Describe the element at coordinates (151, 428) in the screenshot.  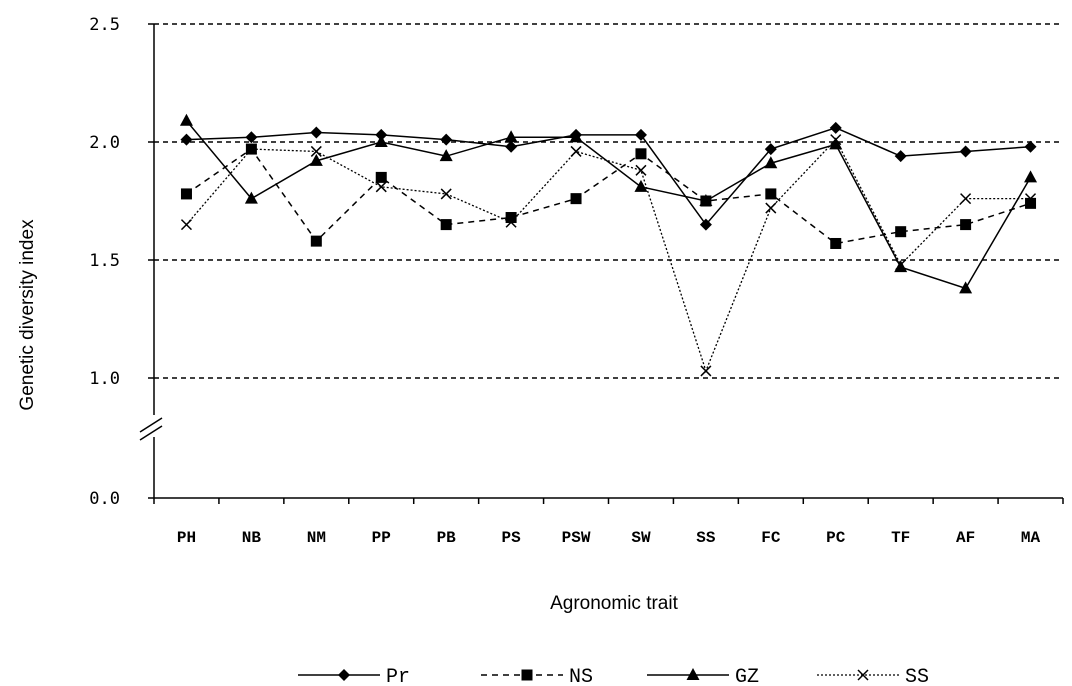
I see `axis-break-mark` at that location.